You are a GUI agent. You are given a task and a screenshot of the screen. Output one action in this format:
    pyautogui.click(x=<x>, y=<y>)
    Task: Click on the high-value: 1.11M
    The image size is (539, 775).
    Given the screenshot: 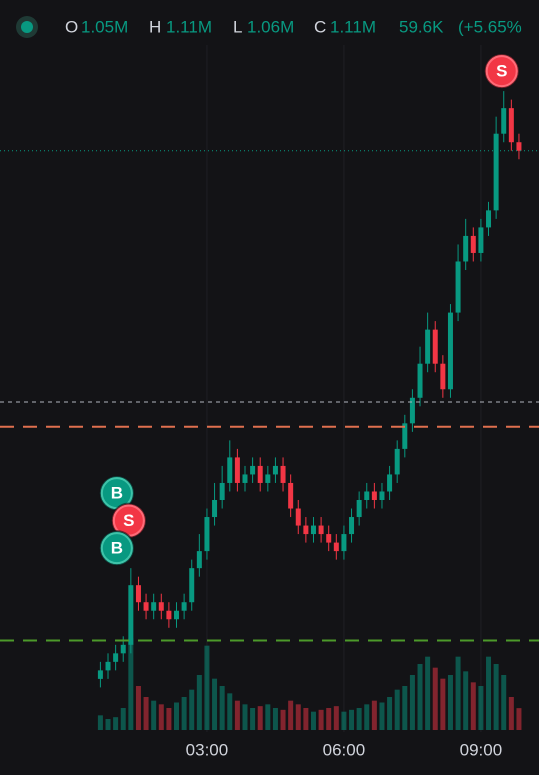 What is the action you would take?
    pyautogui.click(x=189, y=26)
    